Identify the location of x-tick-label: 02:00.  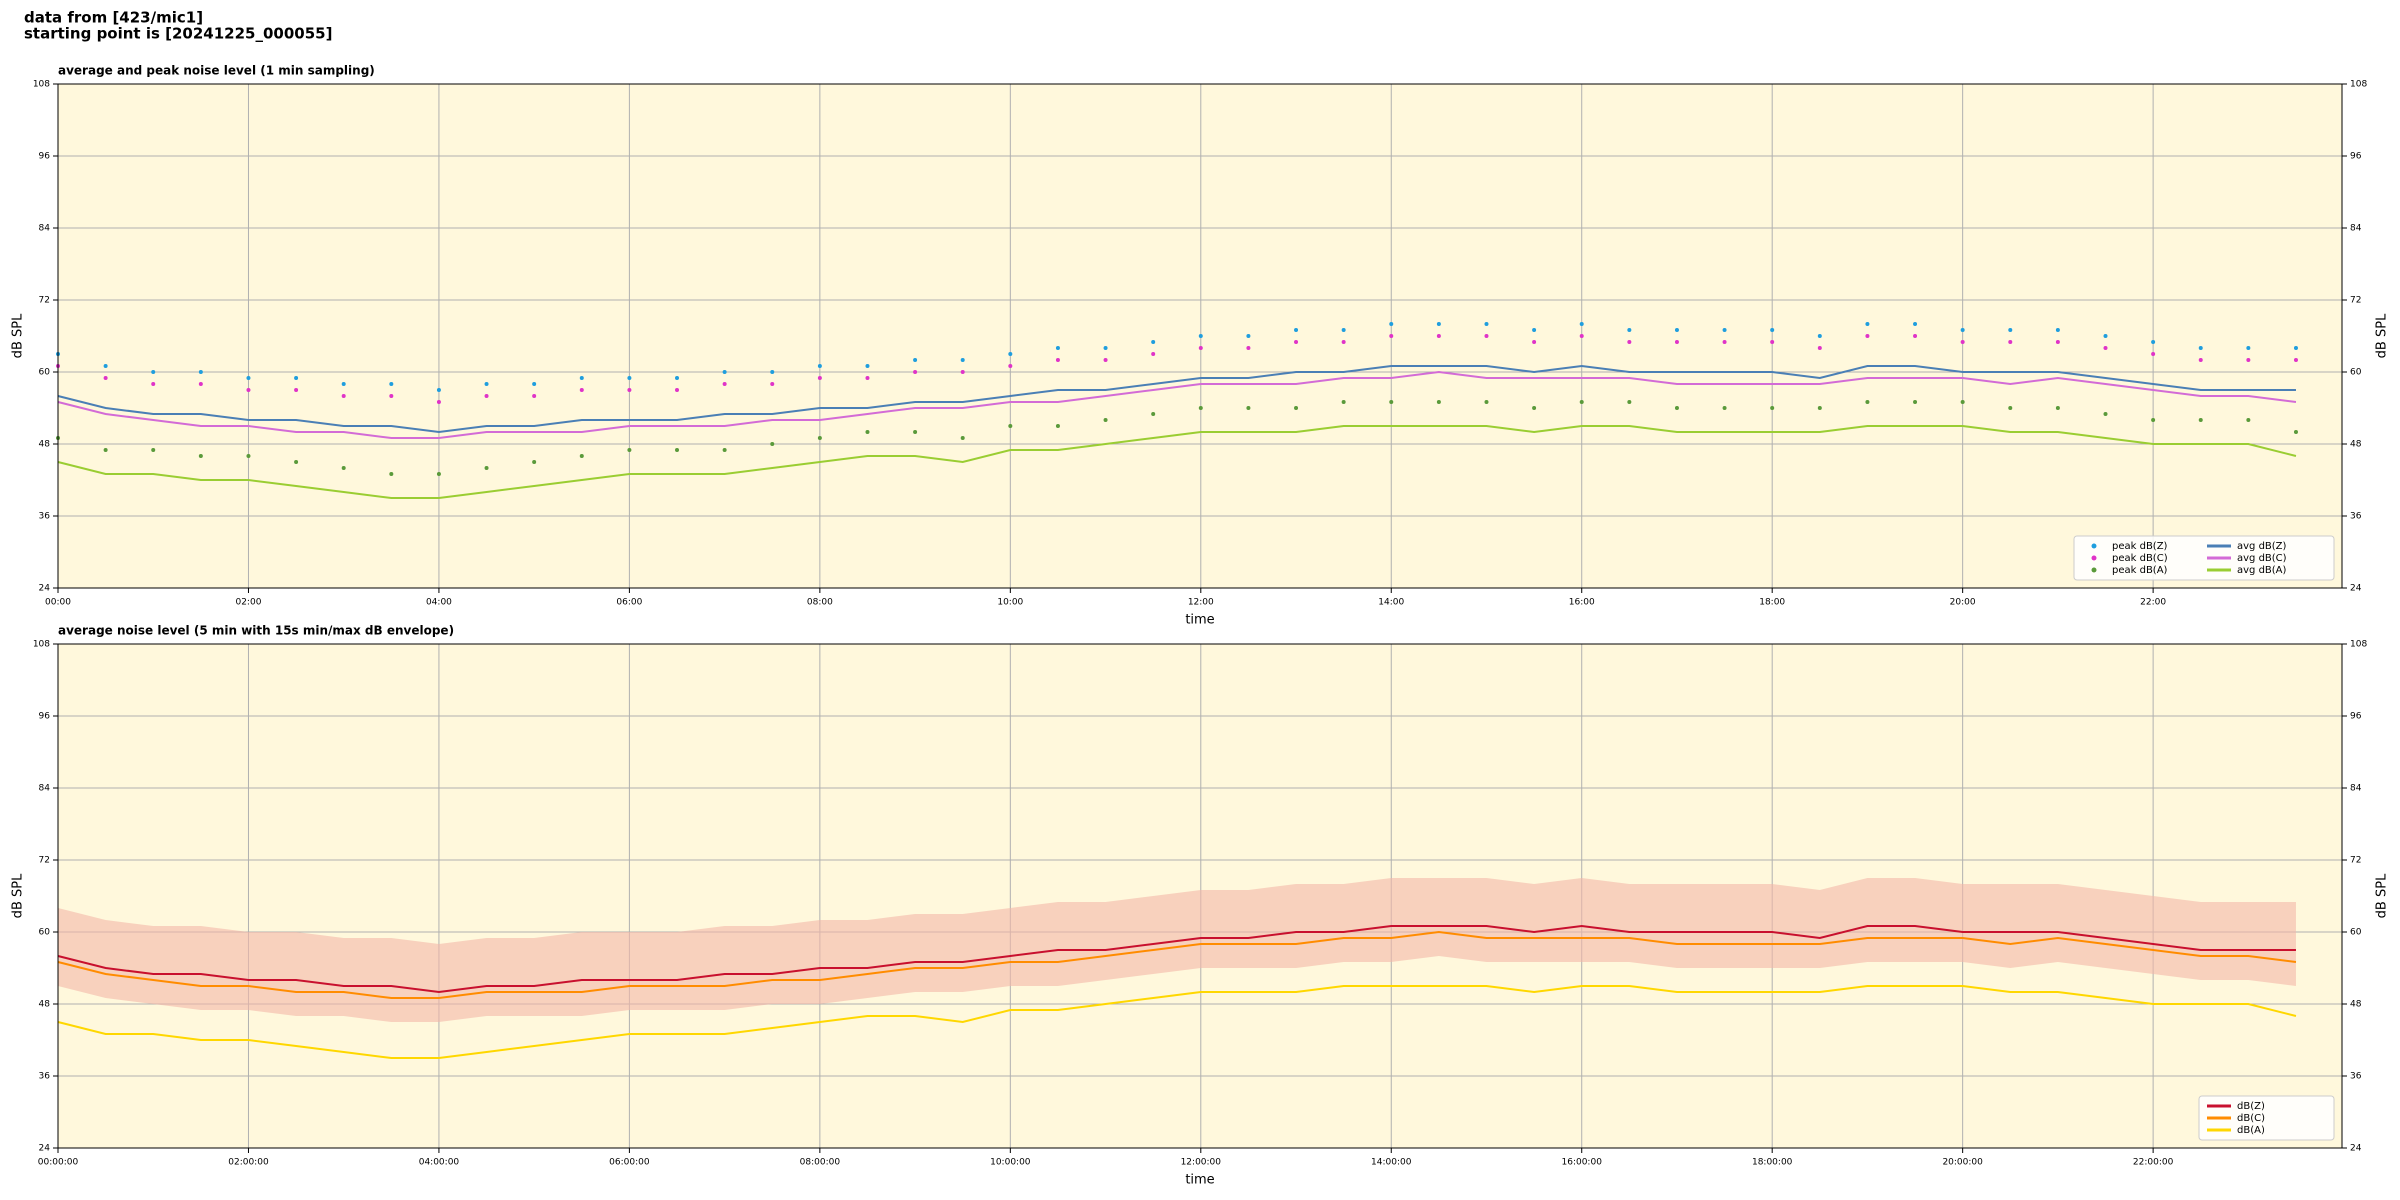
(248, 603).